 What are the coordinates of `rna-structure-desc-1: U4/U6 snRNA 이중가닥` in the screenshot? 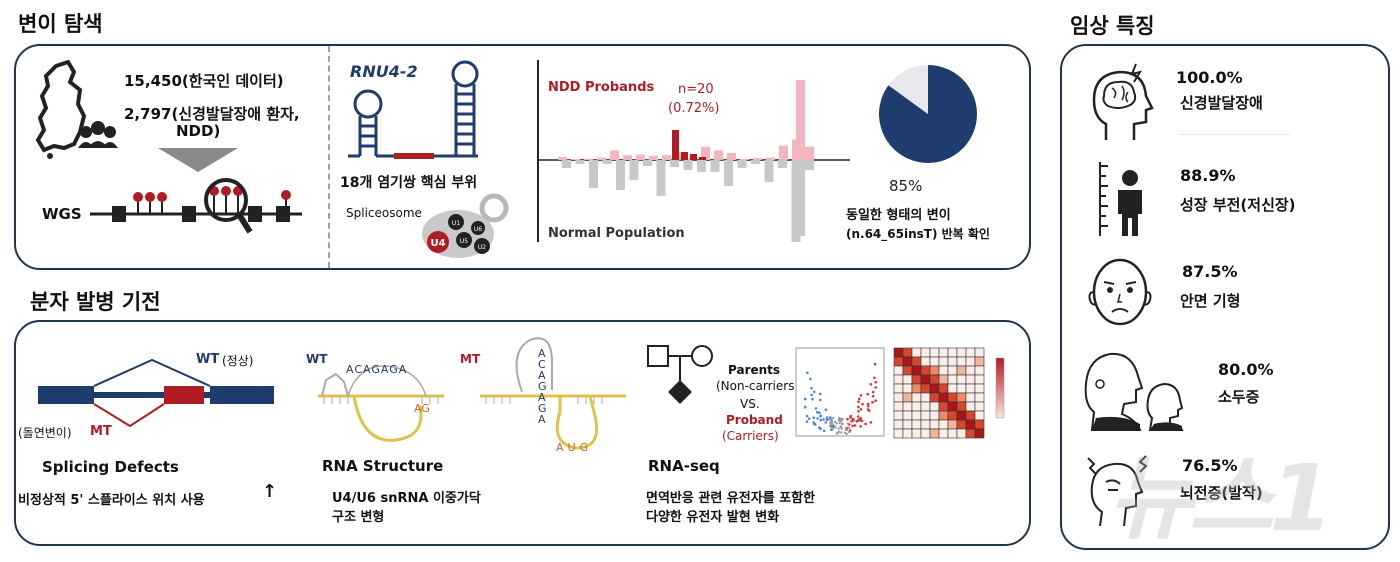 It's located at (406, 498).